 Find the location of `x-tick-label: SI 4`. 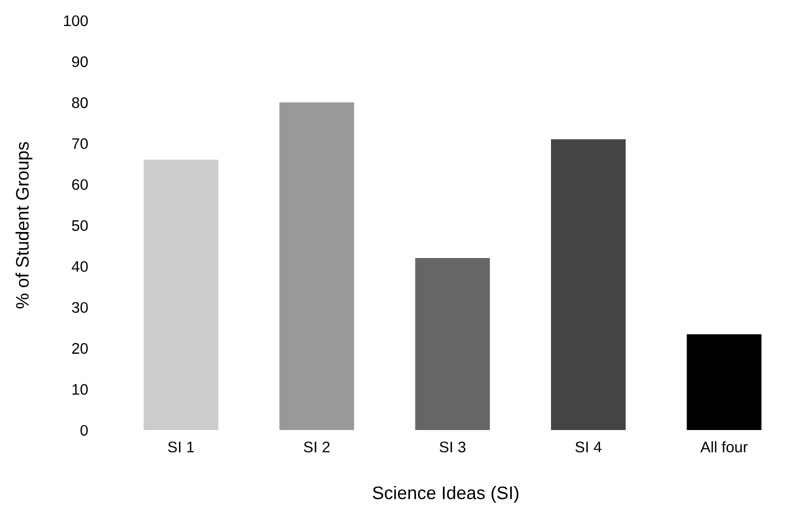

x-tick-label: SI 4 is located at coordinates (588, 447).